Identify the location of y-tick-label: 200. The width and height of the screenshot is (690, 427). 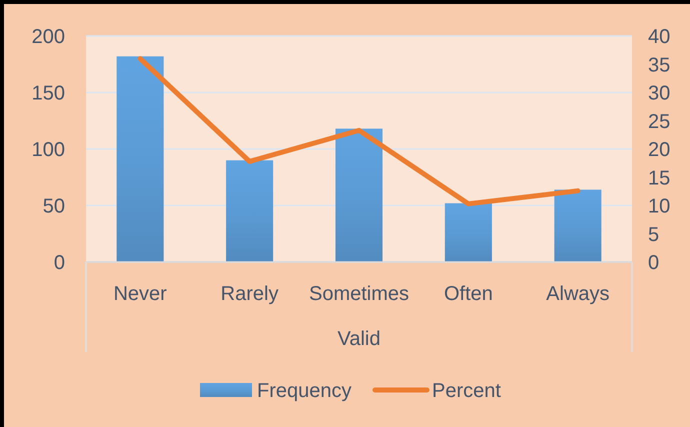
(48, 37).